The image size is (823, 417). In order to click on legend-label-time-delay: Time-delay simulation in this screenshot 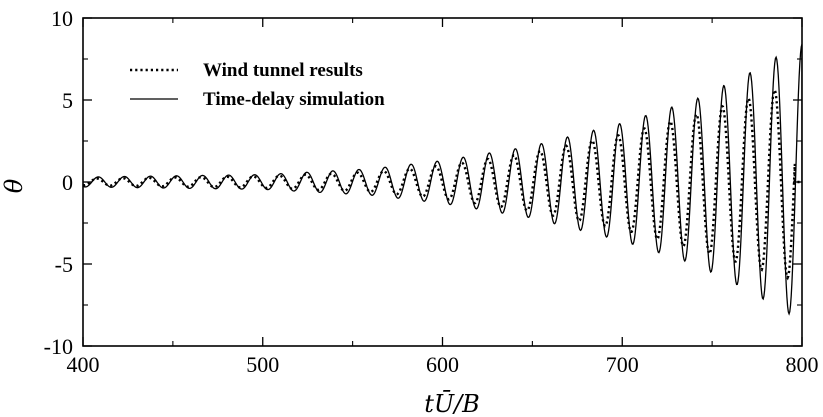, I will do `click(294, 99)`.